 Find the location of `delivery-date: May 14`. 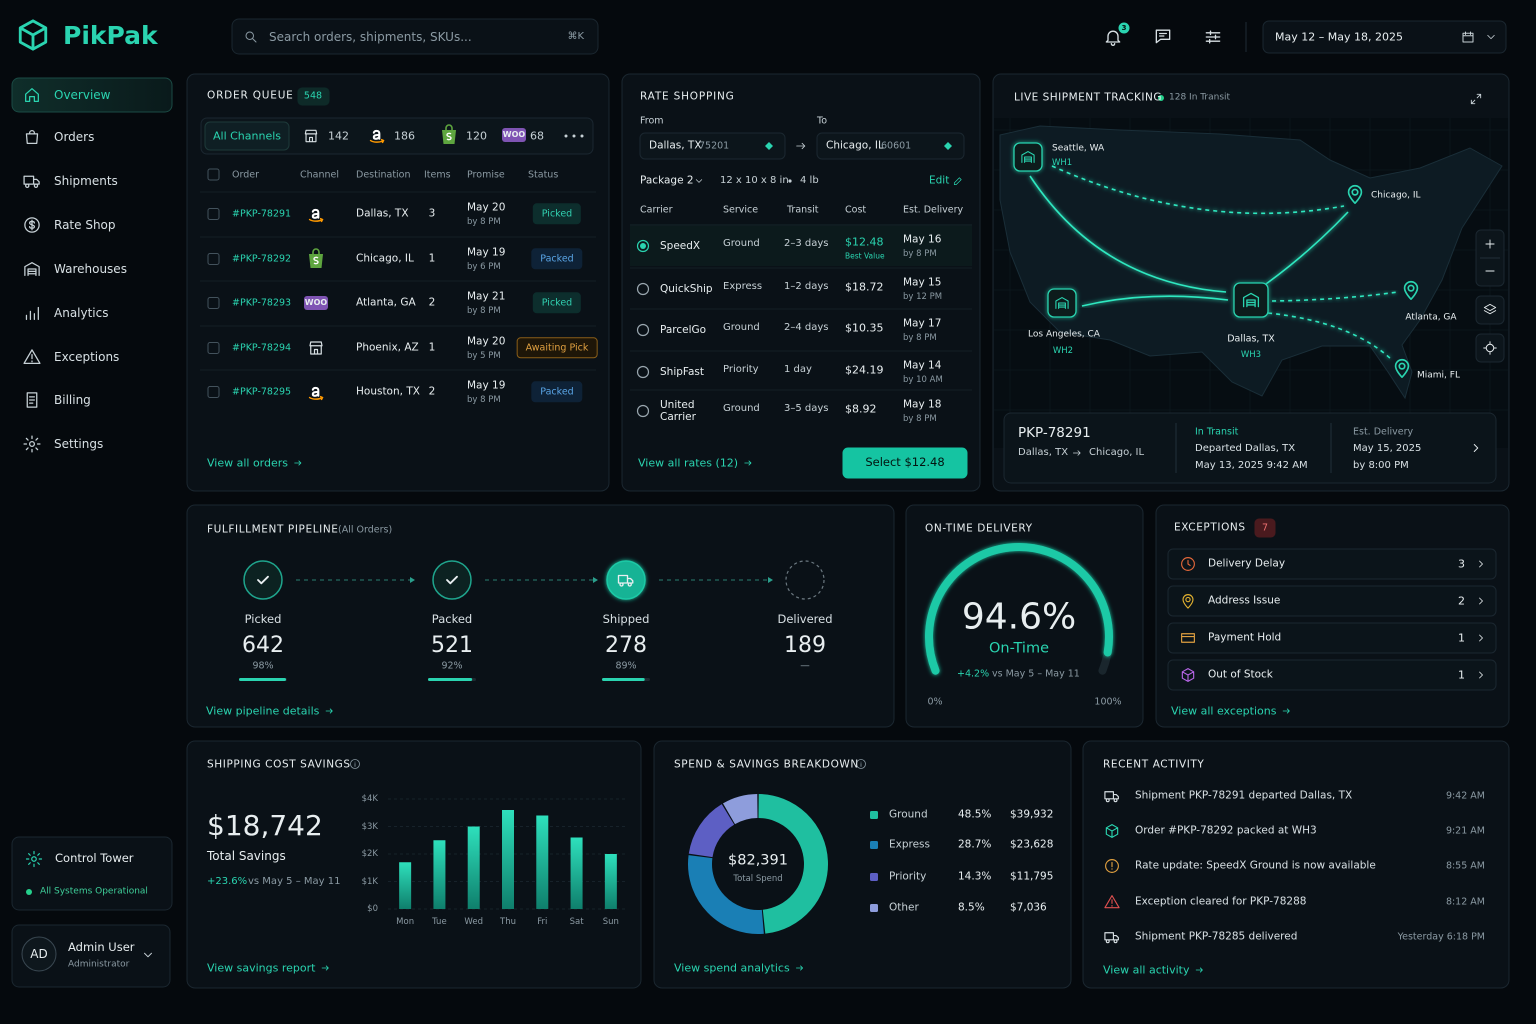

delivery-date: May 14 is located at coordinates (922, 365).